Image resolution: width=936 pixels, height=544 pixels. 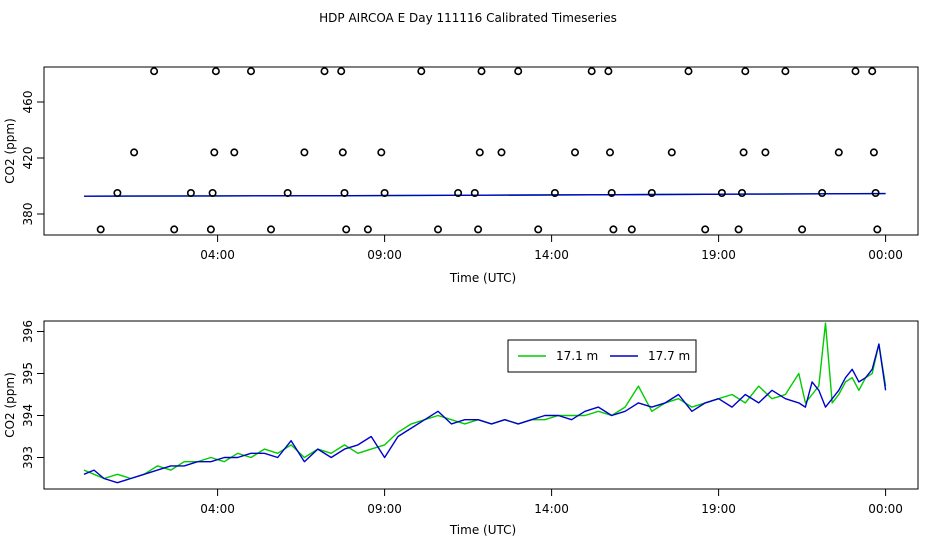 I want to click on y-tick-label: 395, so click(x=28, y=373).